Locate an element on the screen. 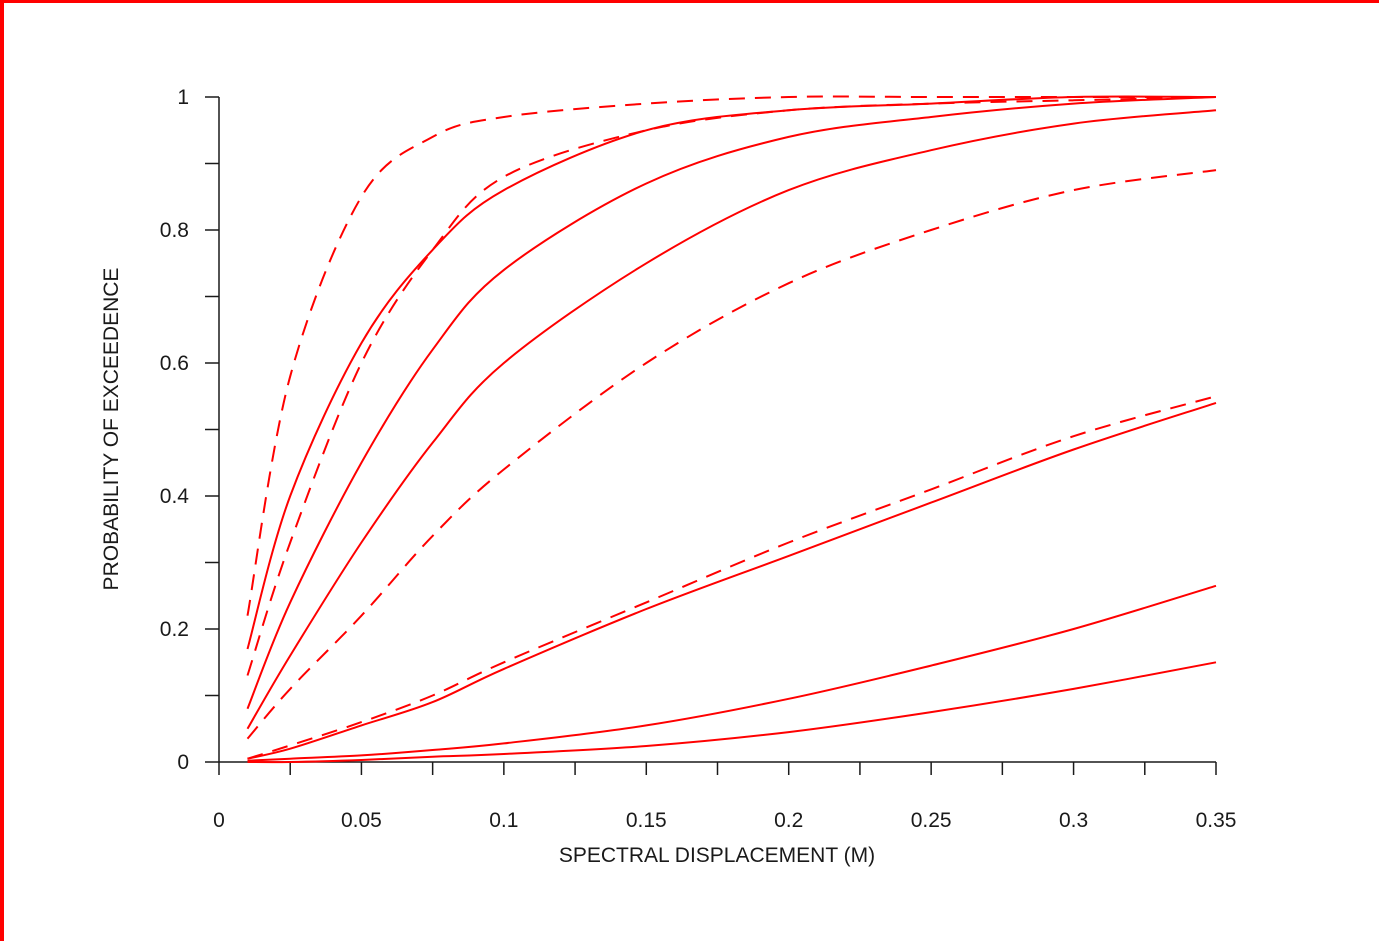  x-tick-label: 0.15 is located at coordinates (646, 820).